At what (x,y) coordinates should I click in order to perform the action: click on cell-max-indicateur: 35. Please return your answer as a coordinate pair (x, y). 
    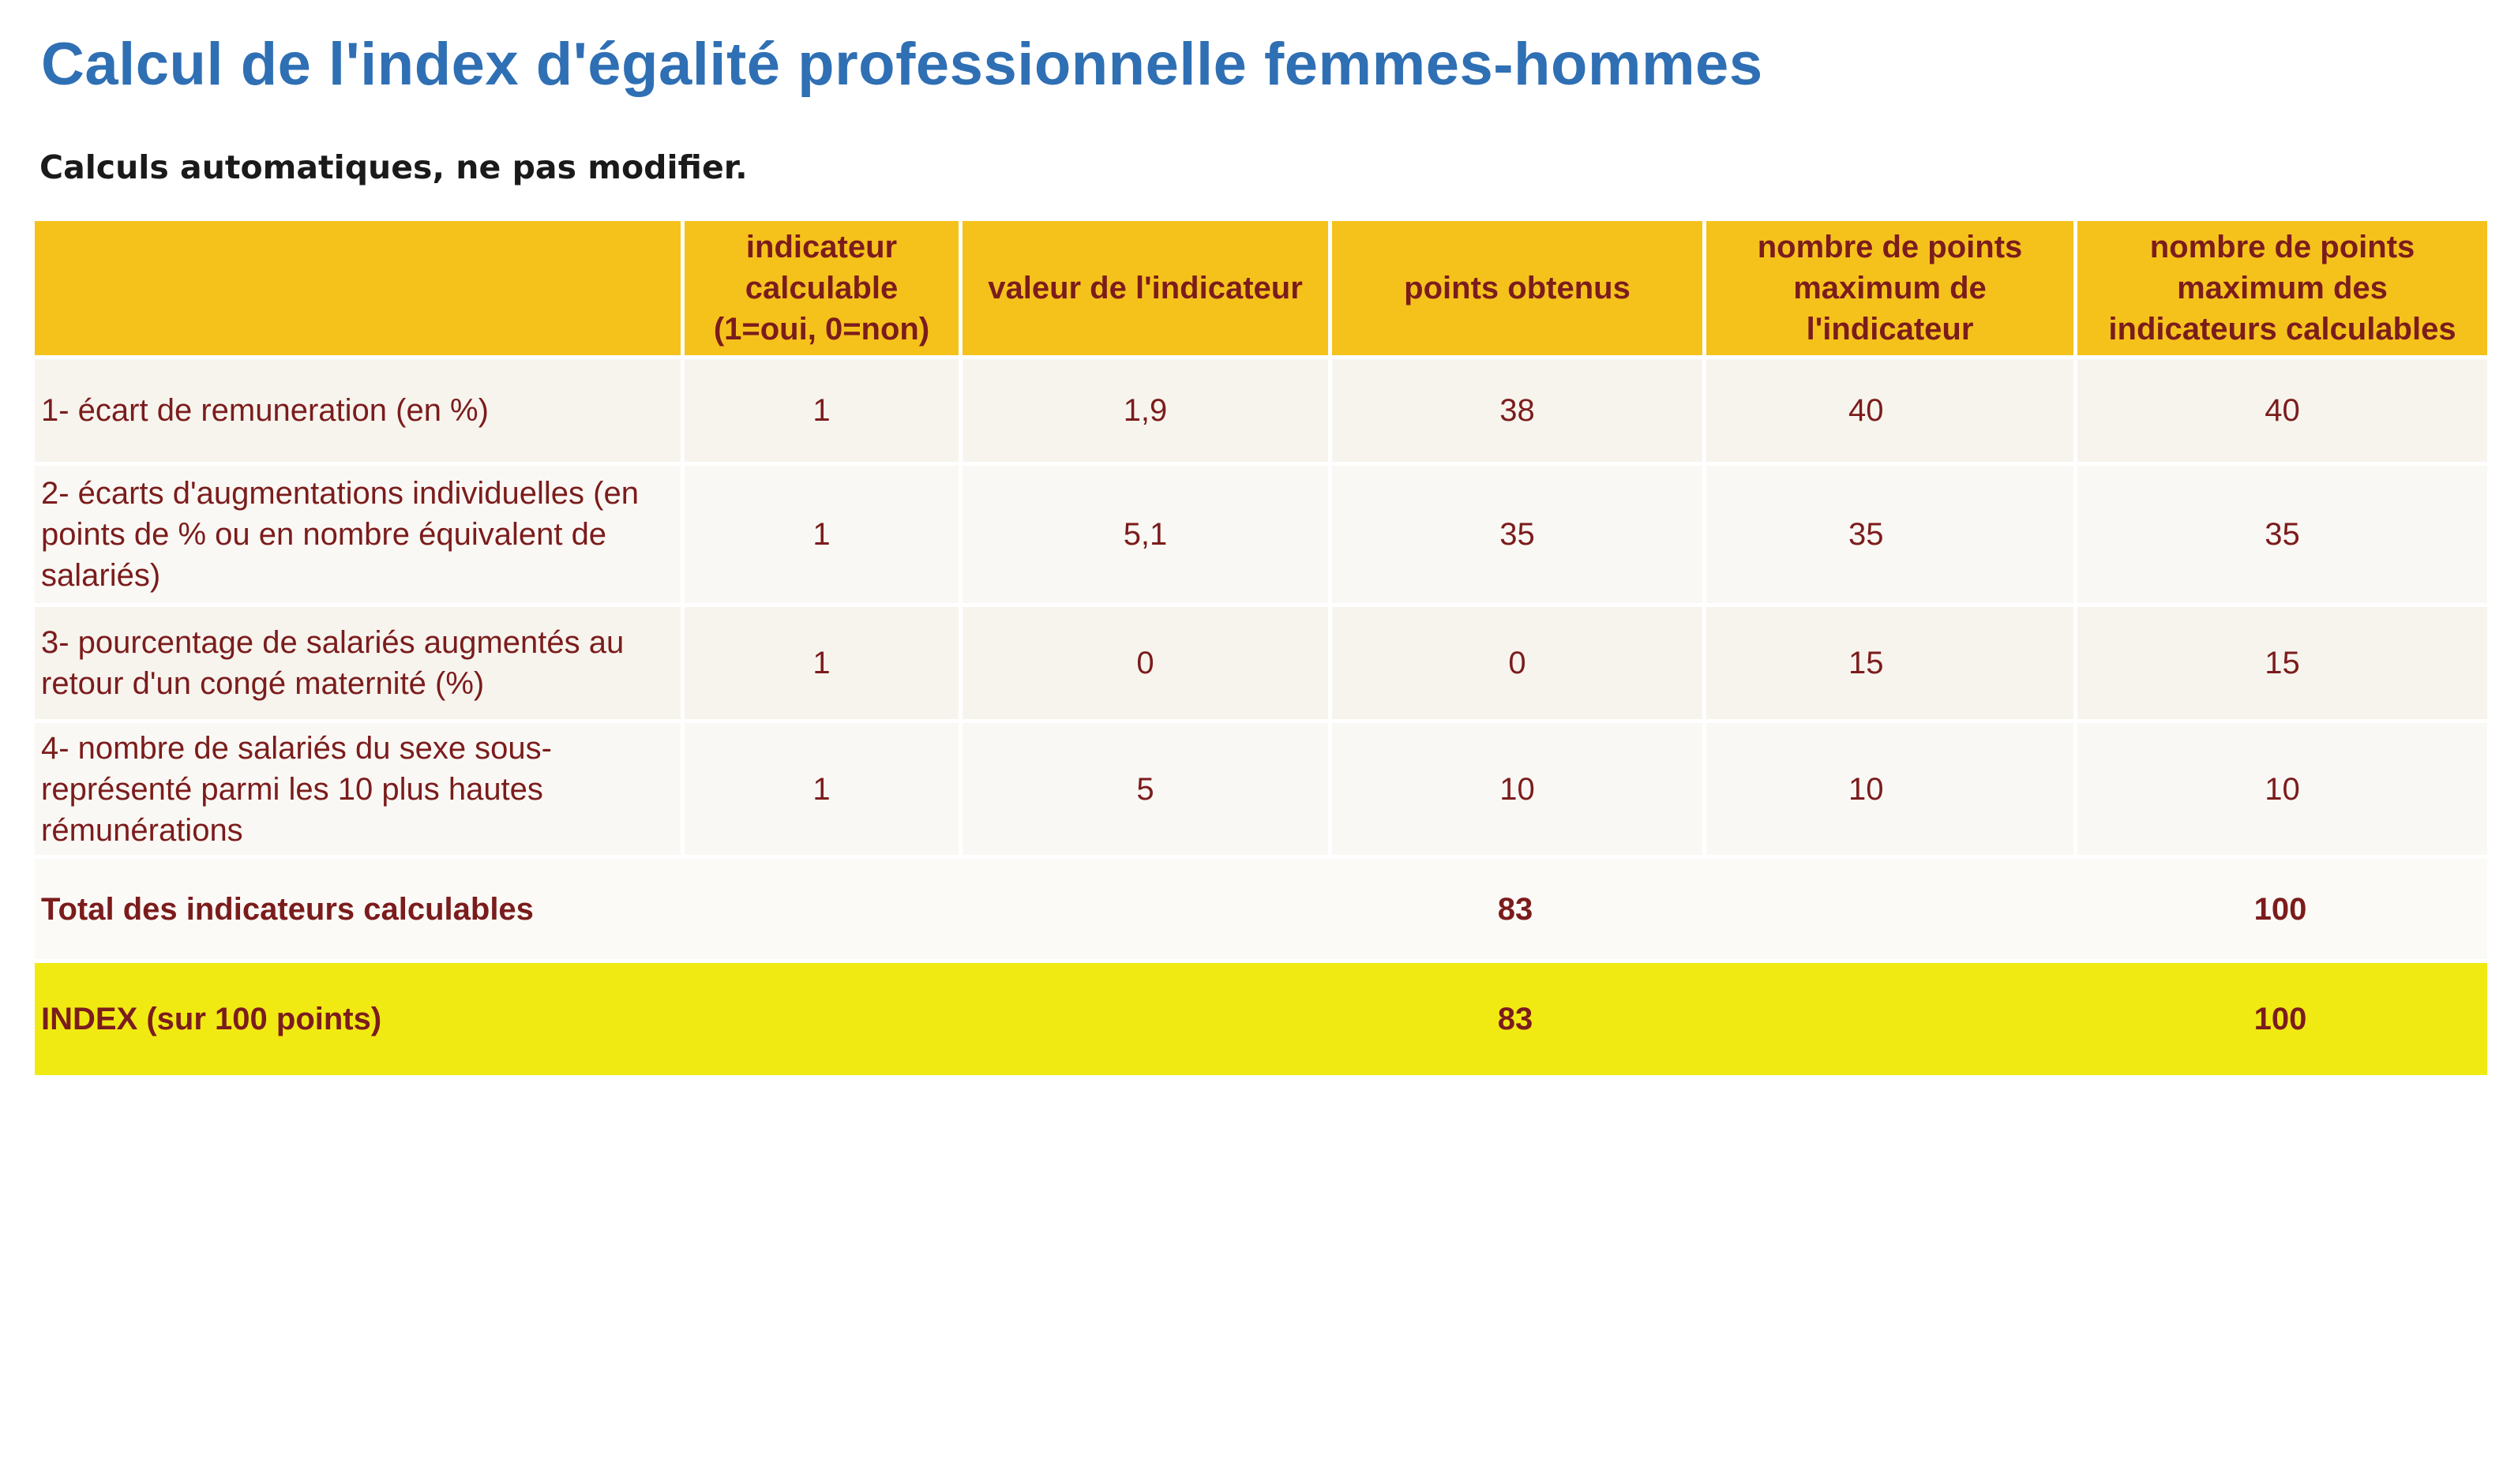
    Looking at the image, I should click on (1887, 532).